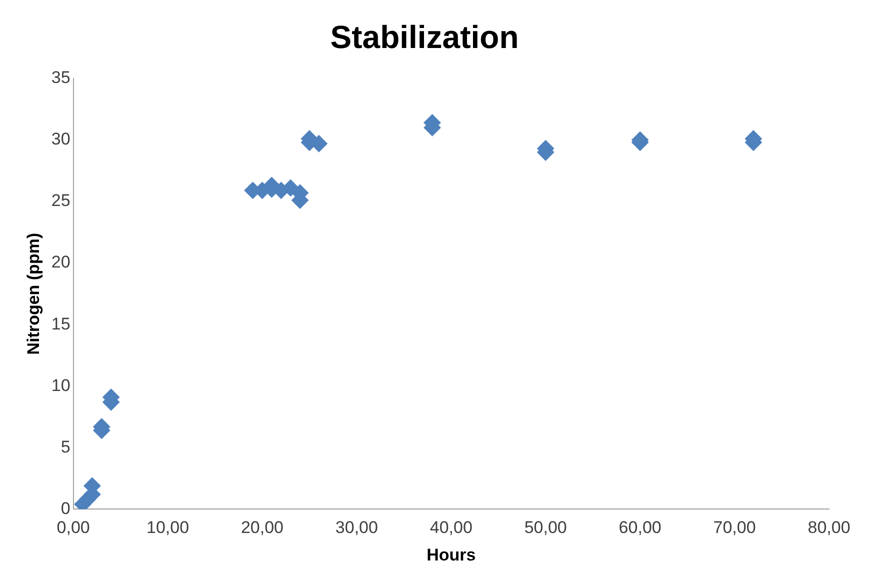 The width and height of the screenshot is (879, 585). Describe the element at coordinates (640, 528) in the screenshot. I see `x-tick-label: 60,00` at that location.